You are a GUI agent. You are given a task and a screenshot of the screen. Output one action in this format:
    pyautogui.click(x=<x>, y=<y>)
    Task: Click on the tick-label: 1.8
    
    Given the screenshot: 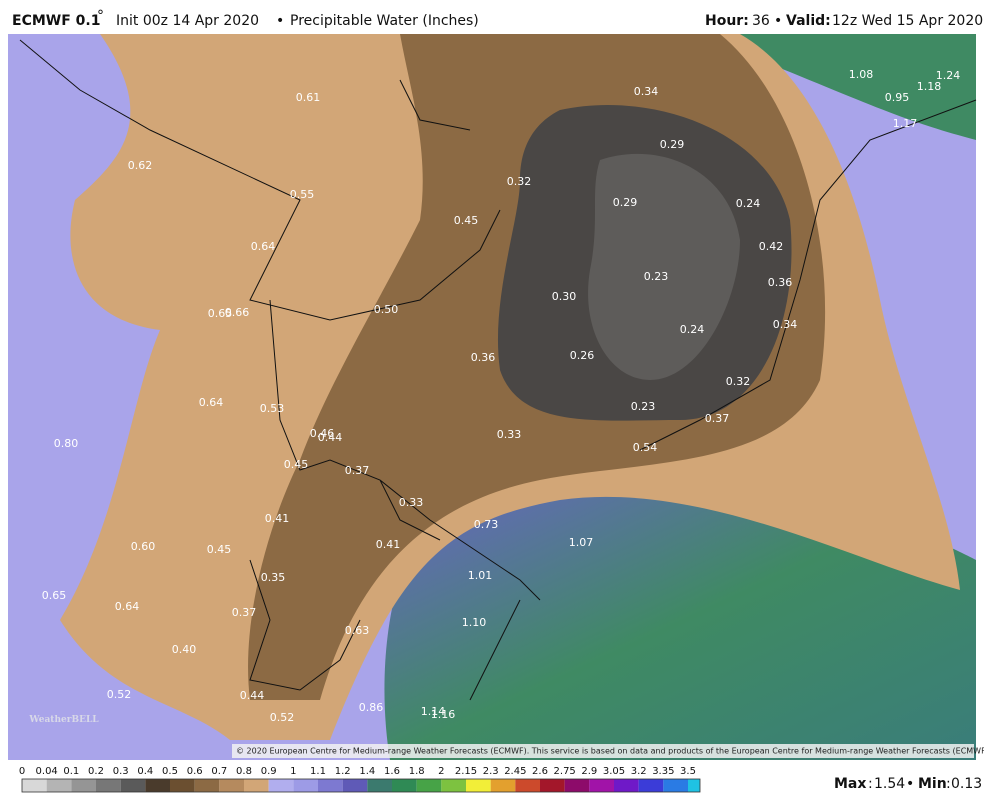 What is the action you would take?
    pyautogui.click(x=417, y=771)
    